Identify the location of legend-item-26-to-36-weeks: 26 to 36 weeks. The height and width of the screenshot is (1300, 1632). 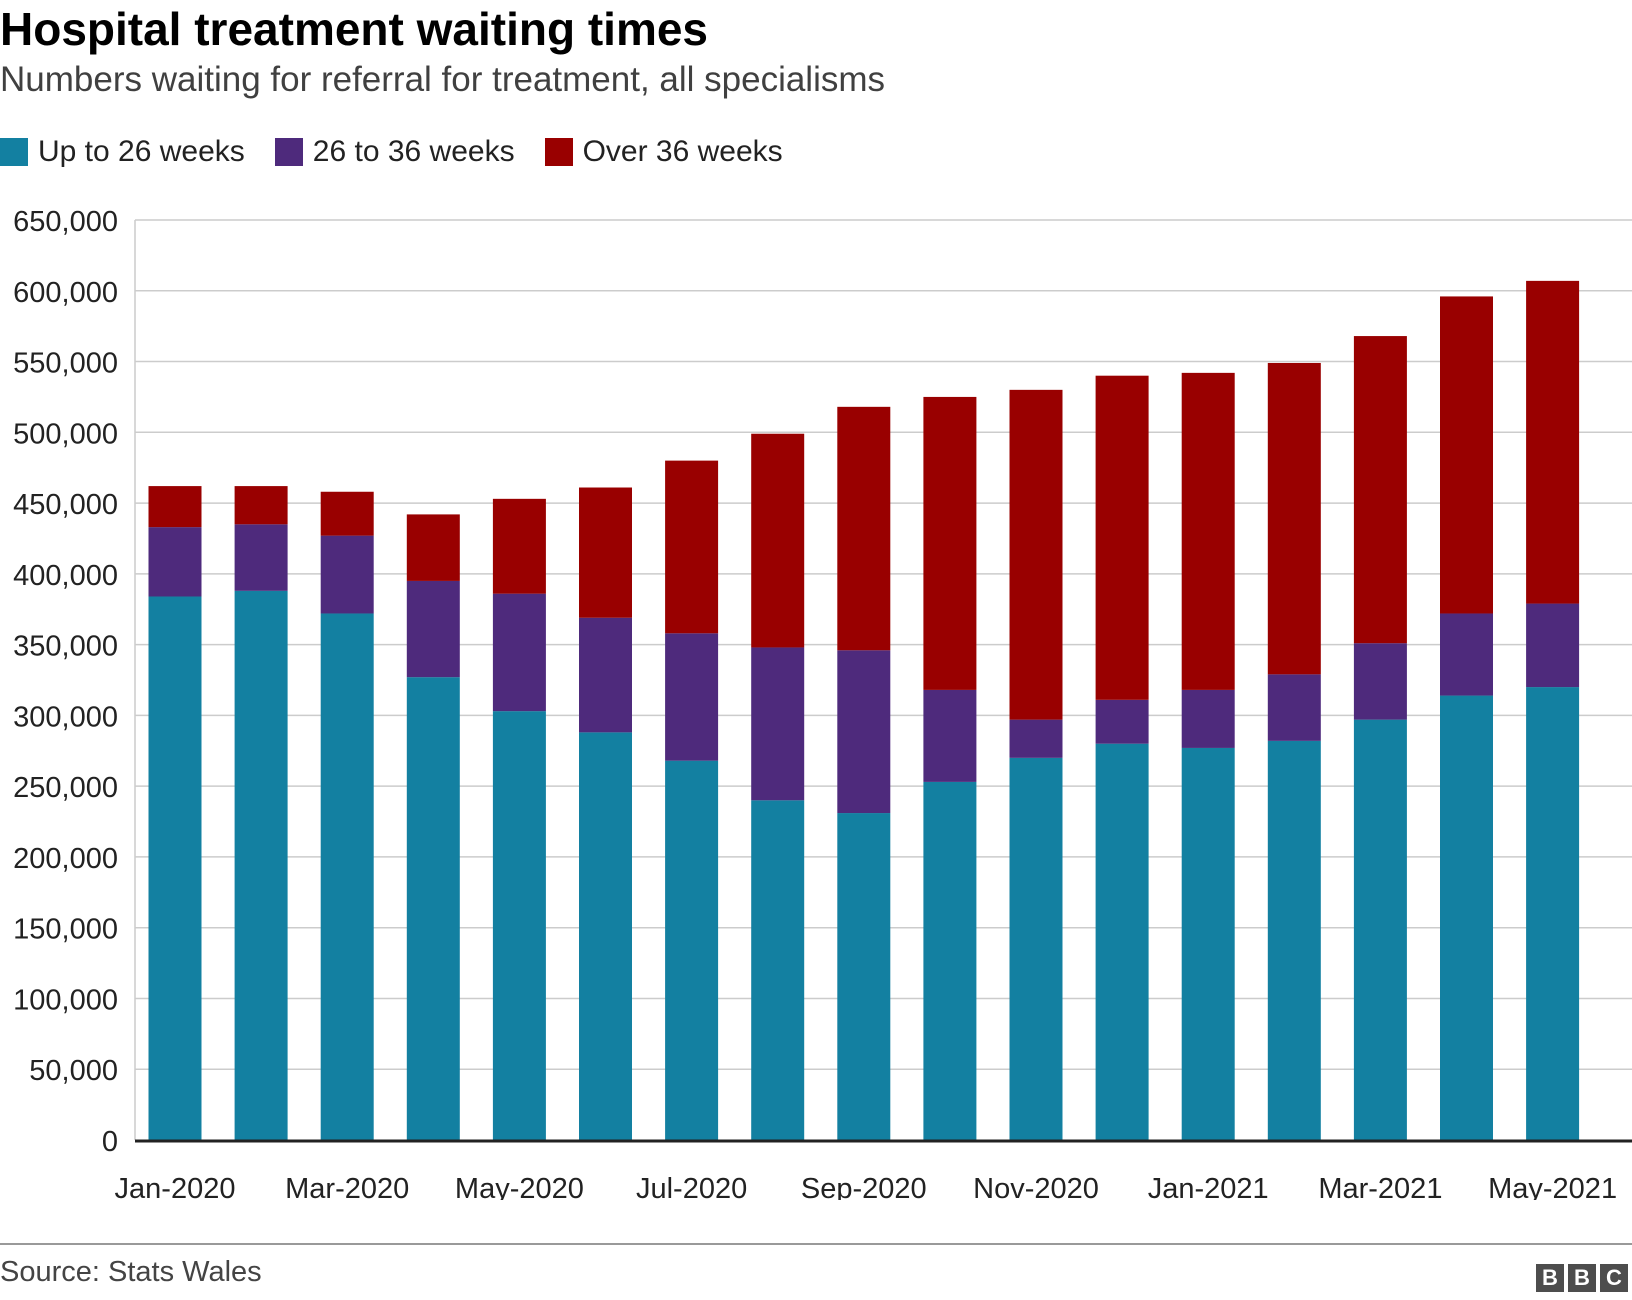
(394, 152).